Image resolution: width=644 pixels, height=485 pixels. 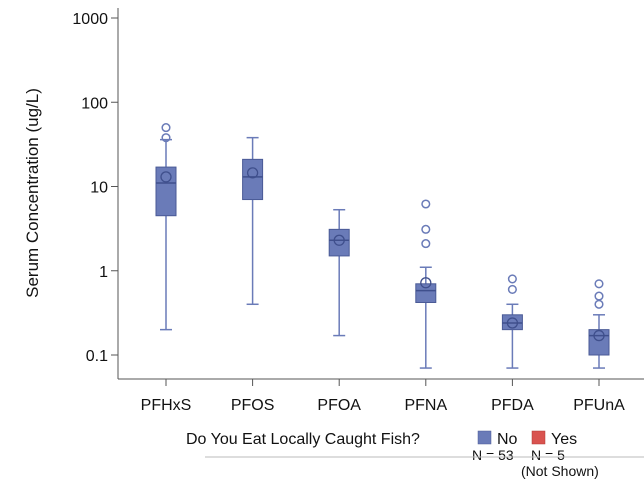 What do you see at coordinates (97, 356) in the screenshot?
I see `y-tick-label-0: 0.1` at bounding box center [97, 356].